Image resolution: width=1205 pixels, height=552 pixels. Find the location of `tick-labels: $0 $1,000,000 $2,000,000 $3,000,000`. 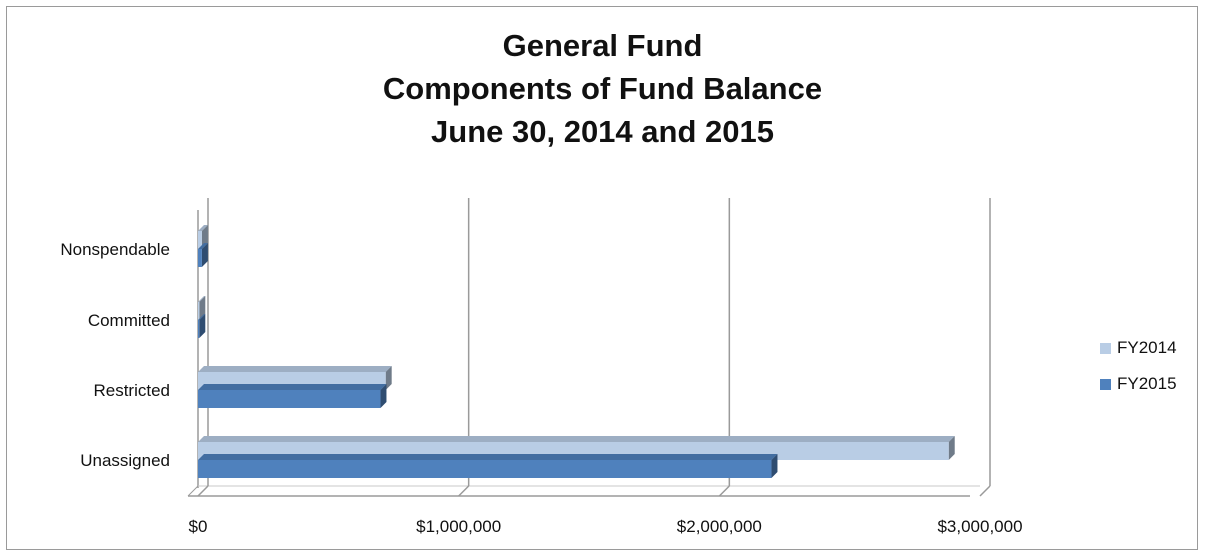

tick-labels: $0 $1,000,000 $2,000,000 $3,000,000 is located at coordinates (606, 526).